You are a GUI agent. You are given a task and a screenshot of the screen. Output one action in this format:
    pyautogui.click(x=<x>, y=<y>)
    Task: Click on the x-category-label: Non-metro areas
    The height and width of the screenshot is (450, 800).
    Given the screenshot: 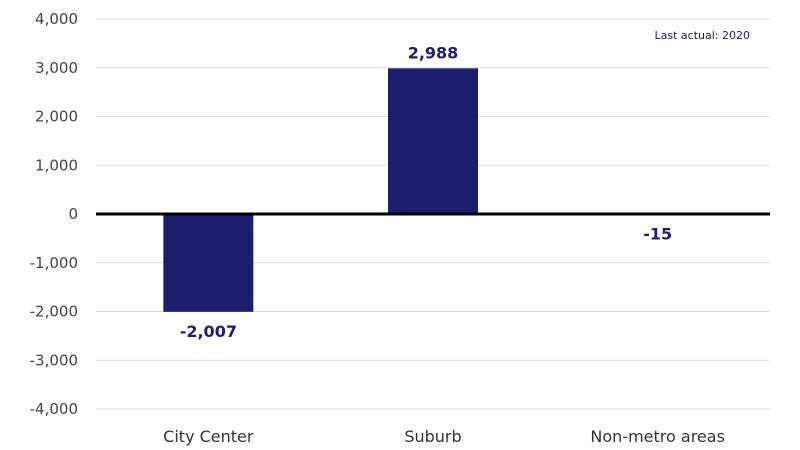 What is the action you would take?
    pyautogui.click(x=657, y=436)
    